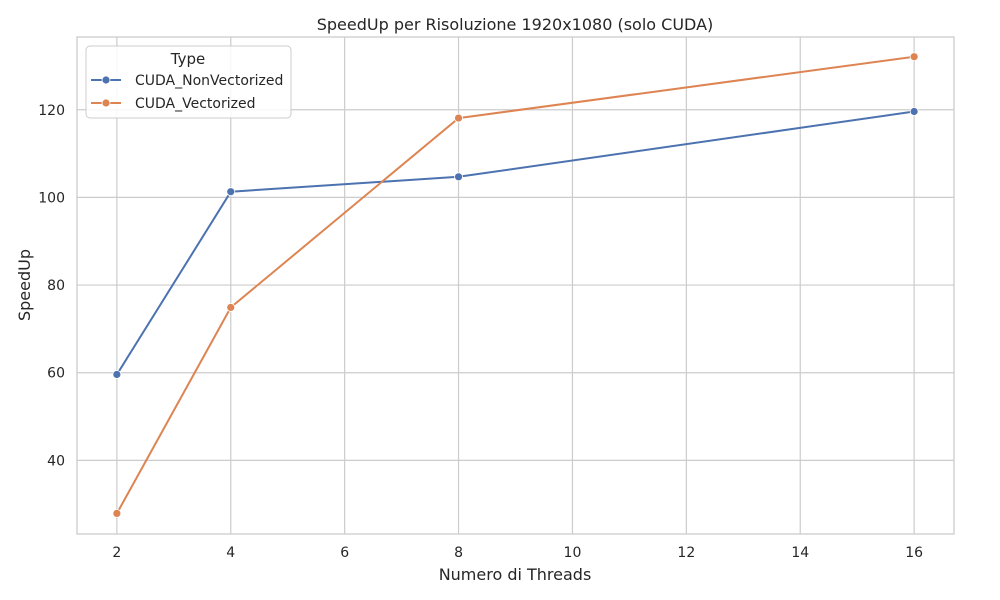 This screenshot has height=600, width=1000. I want to click on x-tick-label: 14, so click(800, 553).